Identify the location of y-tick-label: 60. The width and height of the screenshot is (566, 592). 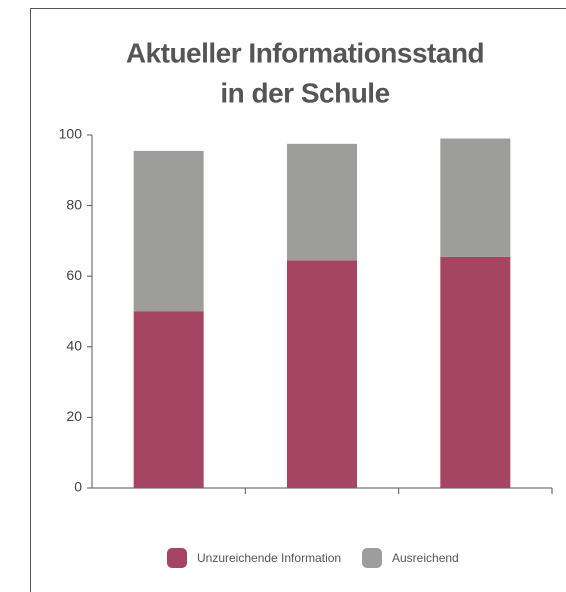
(74, 275).